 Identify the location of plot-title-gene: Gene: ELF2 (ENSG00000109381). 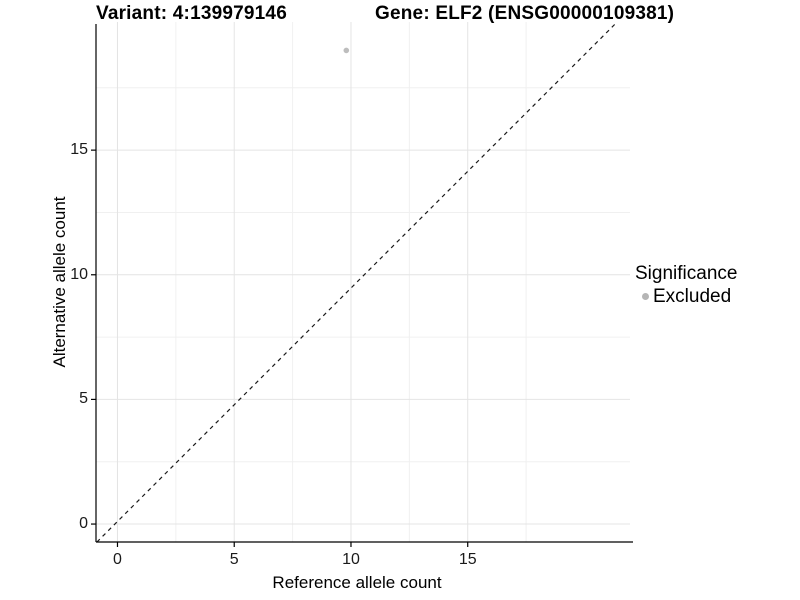
(525, 13).